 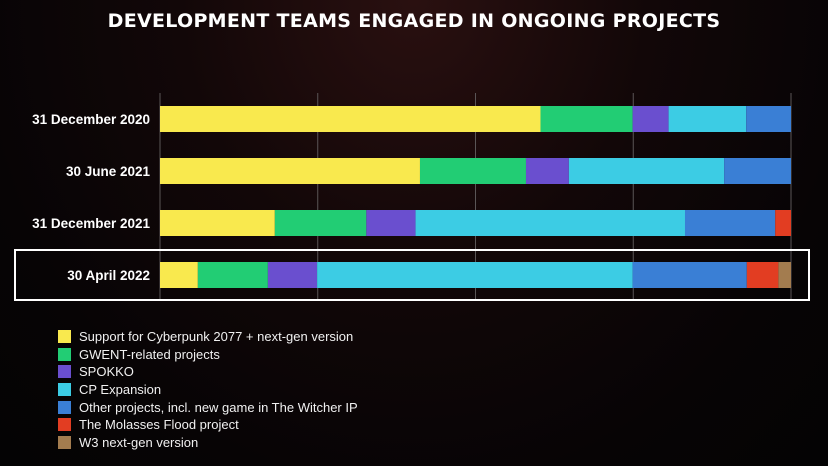 I want to click on legend-label: SPOKKO, so click(x=106, y=372).